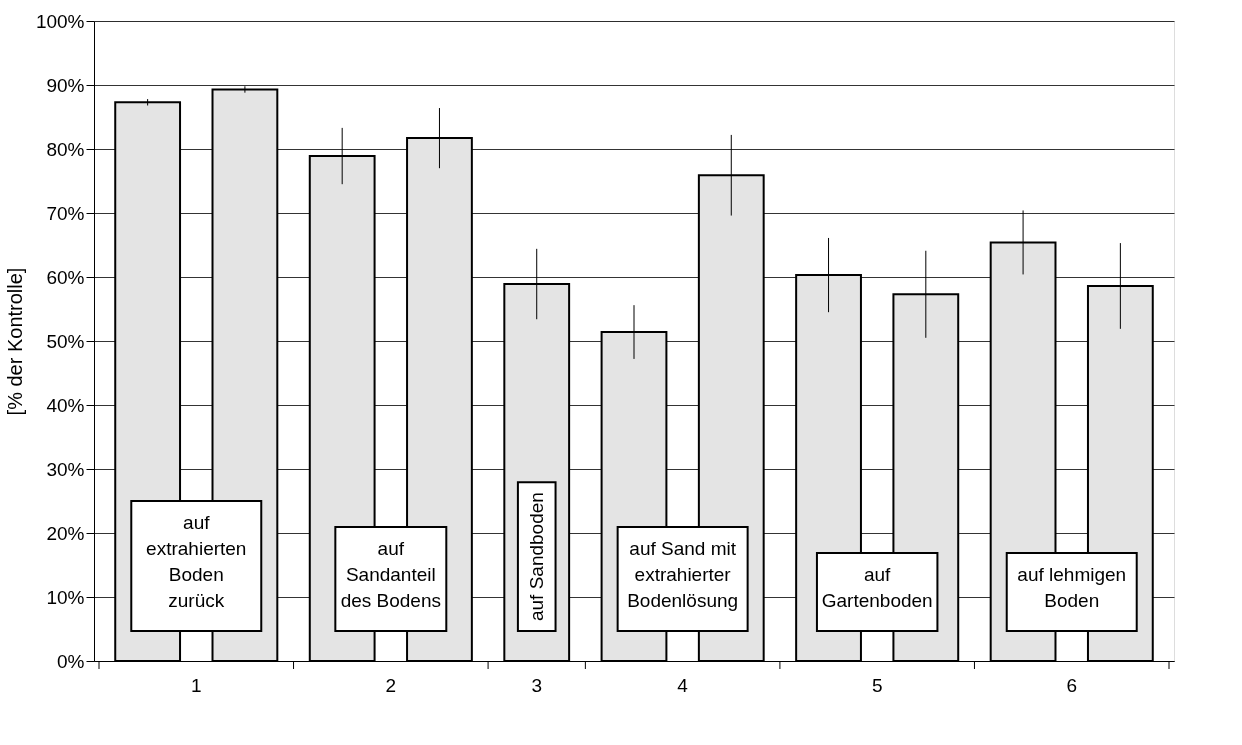  What do you see at coordinates (65, 533) in the screenshot?
I see `y-tick-label: 20%` at bounding box center [65, 533].